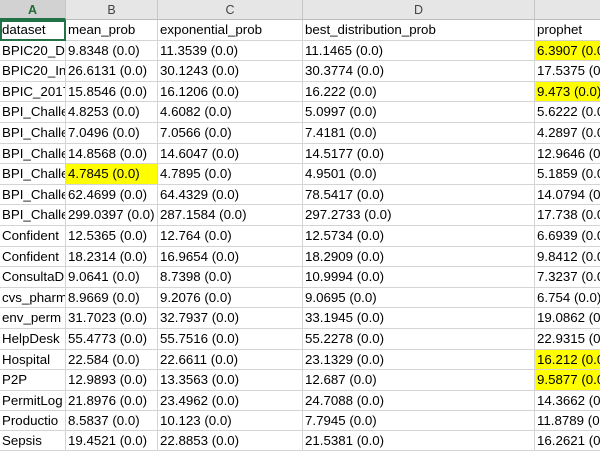 Image resolution: width=600 pixels, height=451 pixels. What do you see at coordinates (112, 236) in the screenshot?
I see `table-cell: 12.5365 (0.0)` at bounding box center [112, 236].